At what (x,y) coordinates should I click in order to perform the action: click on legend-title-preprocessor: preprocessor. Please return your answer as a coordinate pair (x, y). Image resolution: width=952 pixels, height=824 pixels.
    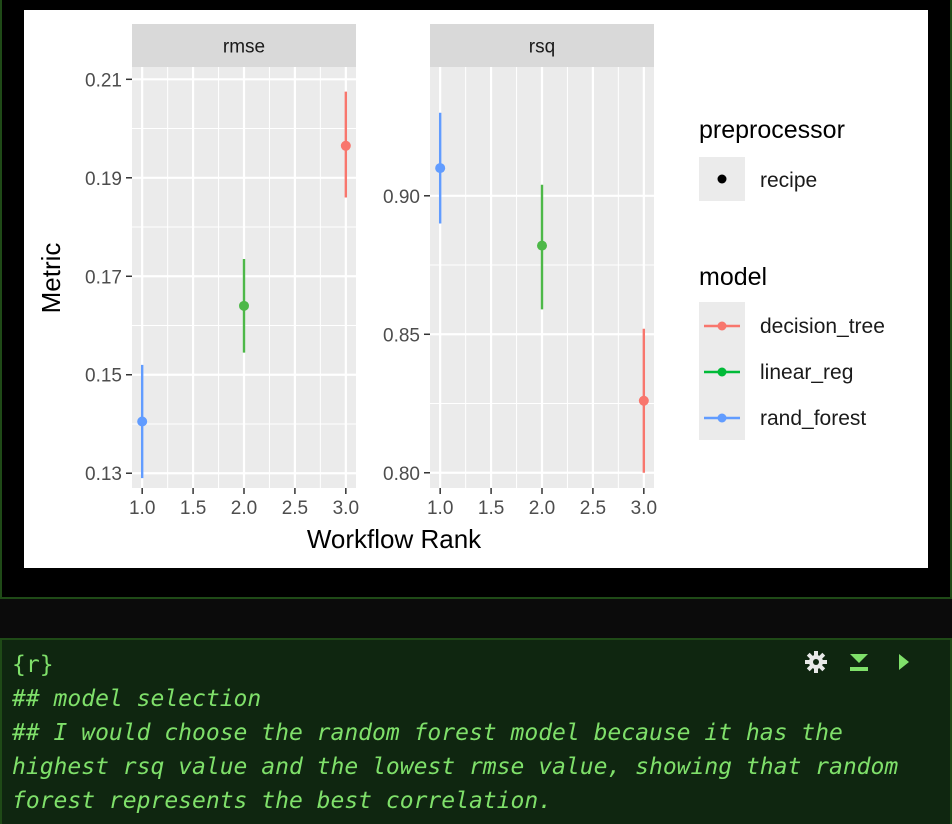
    Looking at the image, I should click on (772, 130).